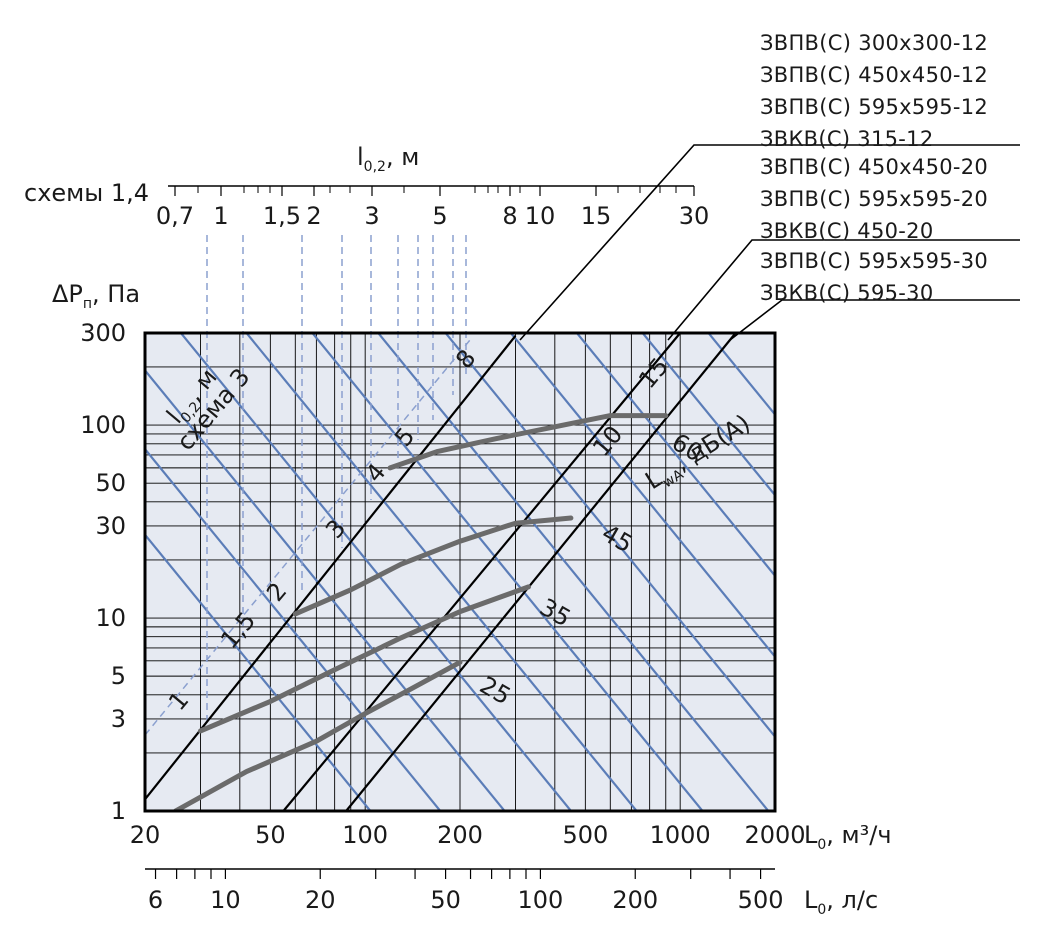 The width and height of the screenshot is (1043, 951). What do you see at coordinates (761, 900) in the screenshot?
I see `x2-tick-label: 500` at bounding box center [761, 900].